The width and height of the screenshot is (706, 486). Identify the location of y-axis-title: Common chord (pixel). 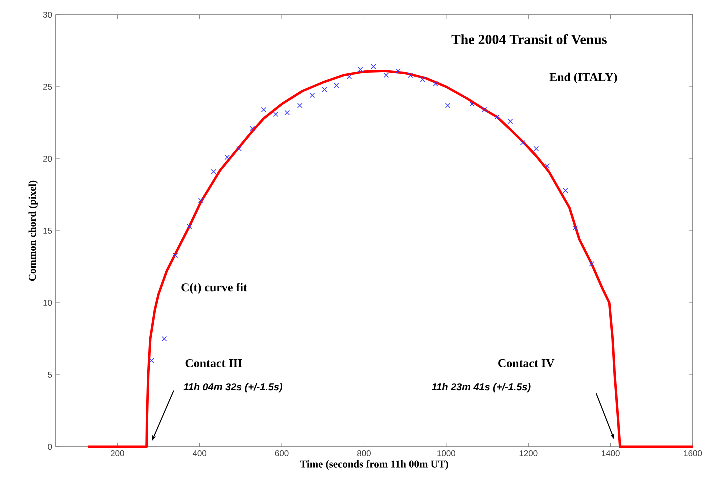
(33, 231).